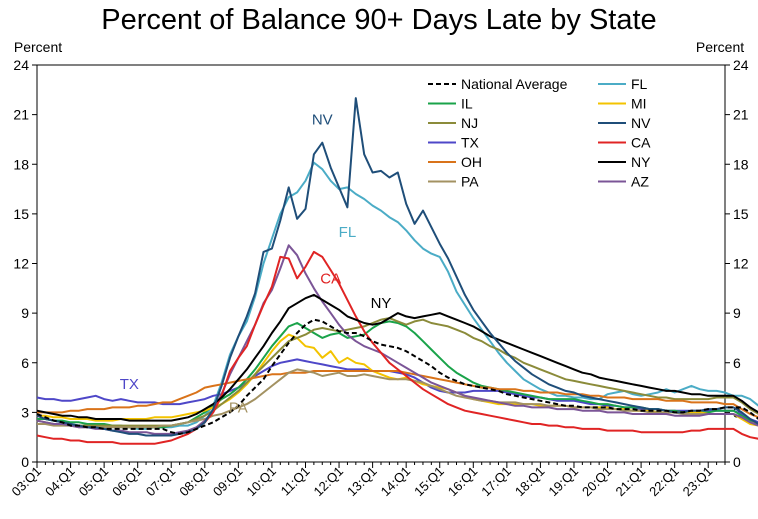 Image resolution: width=758 pixels, height=519 pixels. Describe the element at coordinates (639, 104) in the screenshot. I see `legend-label: MI` at that location.